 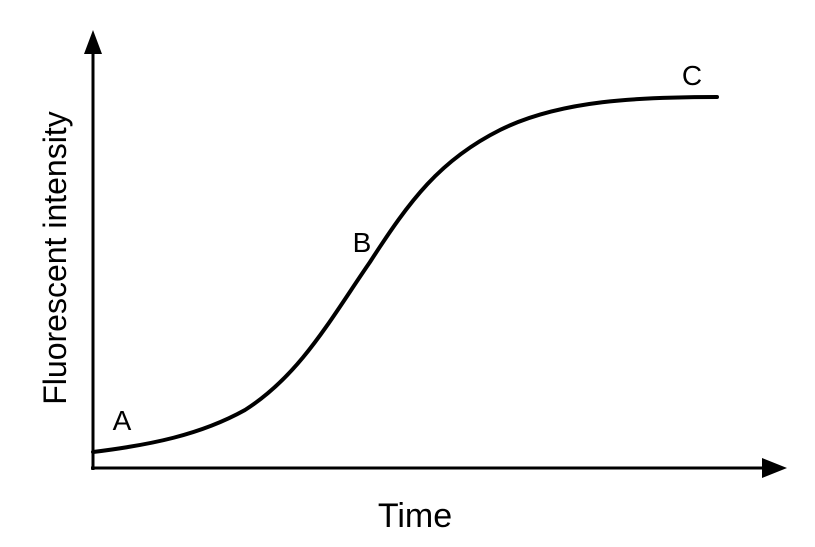 What do you see at coordinates (362, 242) in the screenshot?
I see `point-label: B` at bounding box center [362, 242].